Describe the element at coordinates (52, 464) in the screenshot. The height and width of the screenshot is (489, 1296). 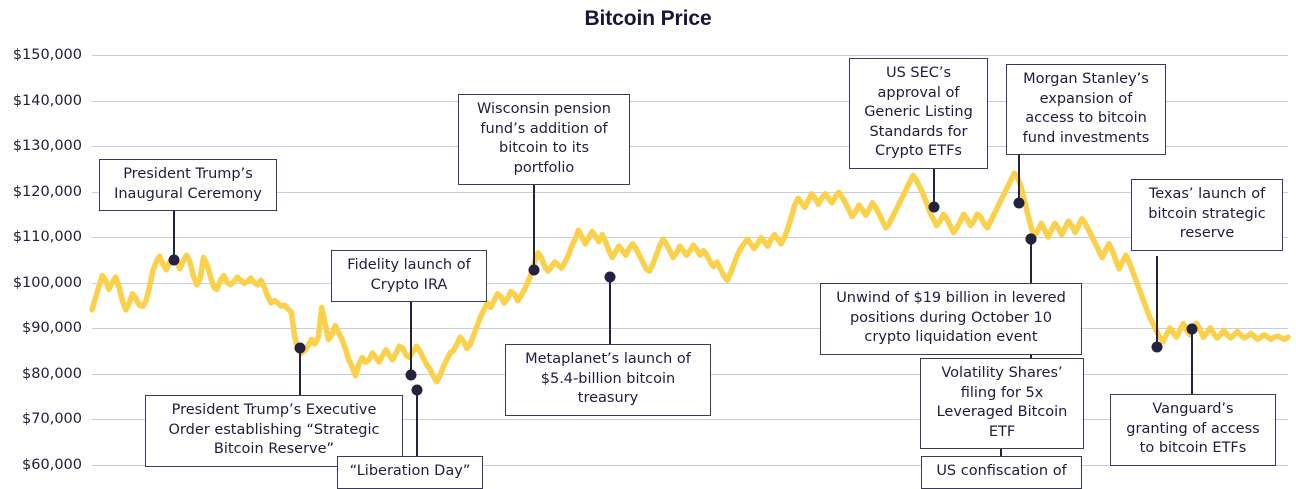
I see `y-axis-tick-label: $60,000` at that location.